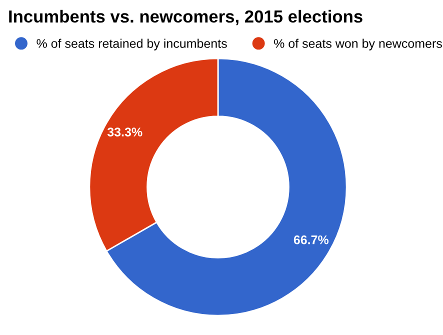 Image resolution: width=443 pixels, height=335 pixels. What do you see at coordinates (131, 44) in the screenshot?
I see `legend-label: % of seats retained by incumbents` at bounding box center [131, 44].